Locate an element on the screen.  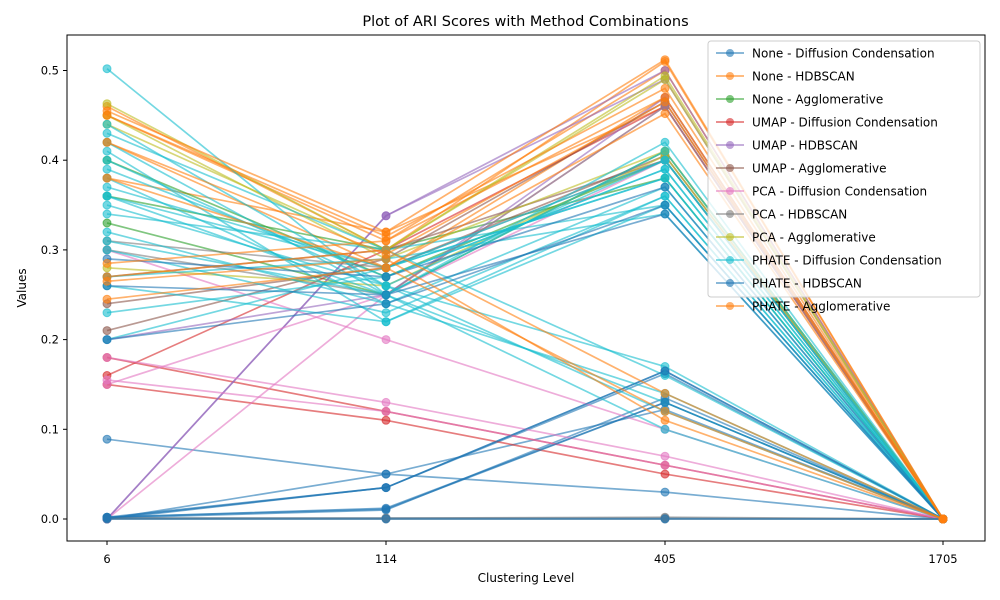
y-tick-label: 0.2 is located at coordinates (50, 340).